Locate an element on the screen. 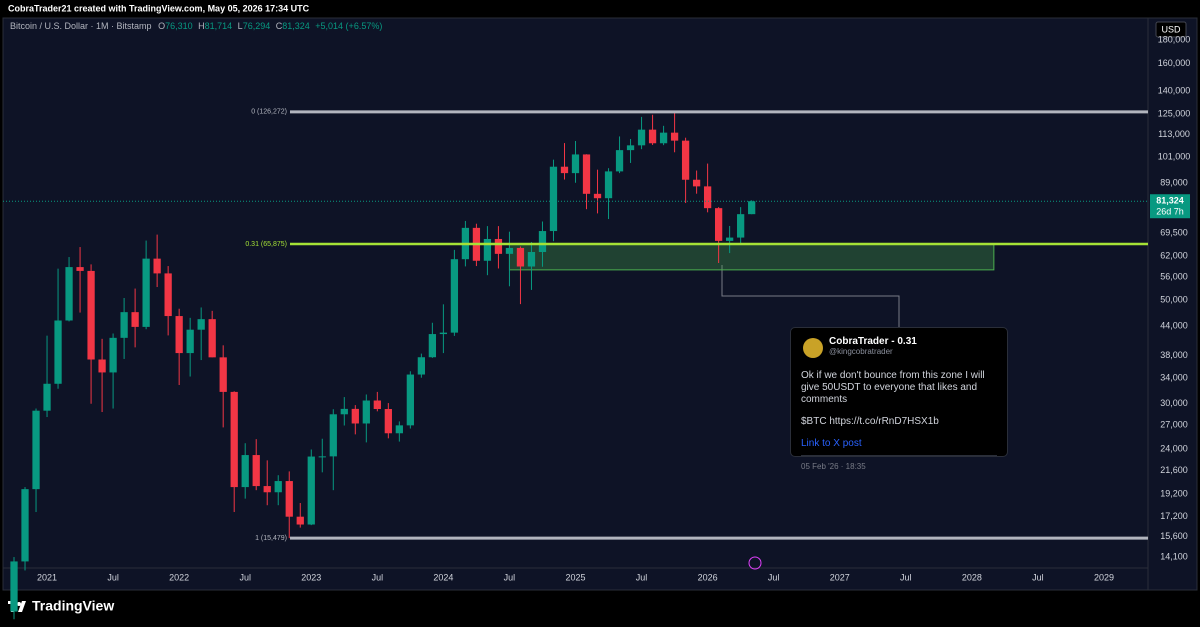 This screenshot has height=627, width=1200. currency-box is located at coordinates (1171, 29).